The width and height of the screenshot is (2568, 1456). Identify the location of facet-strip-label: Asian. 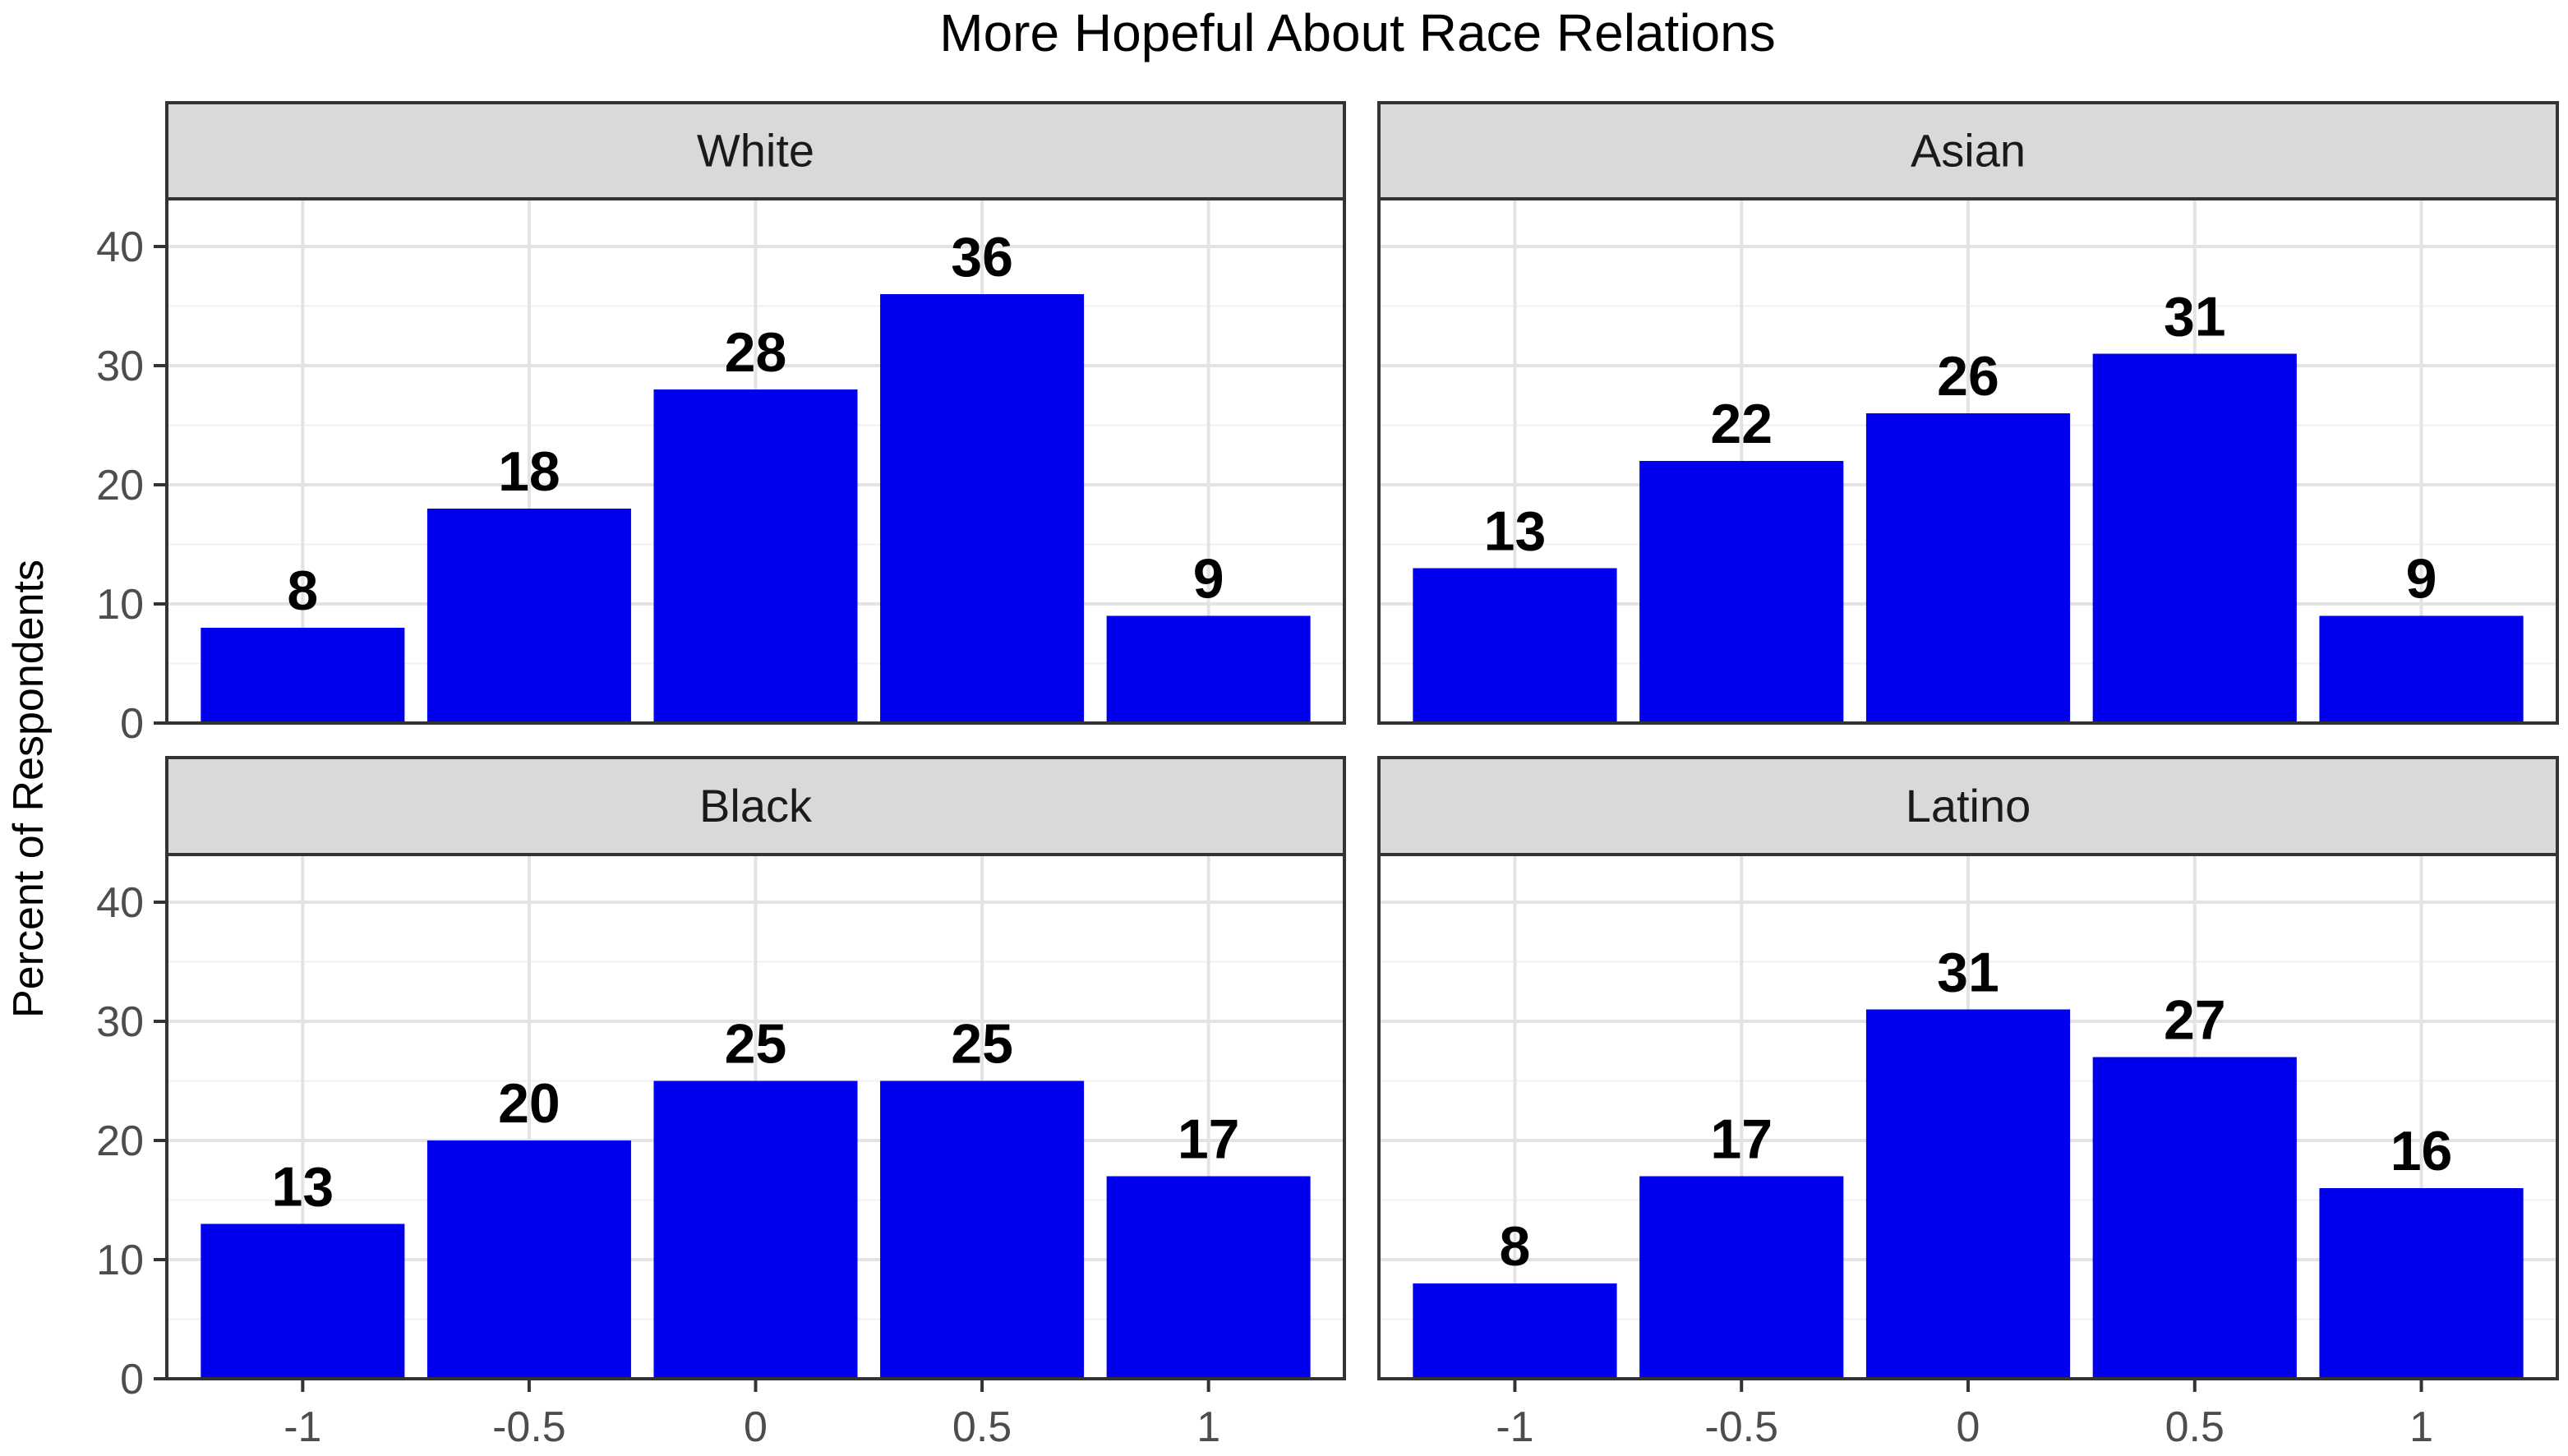
(1968, 151).